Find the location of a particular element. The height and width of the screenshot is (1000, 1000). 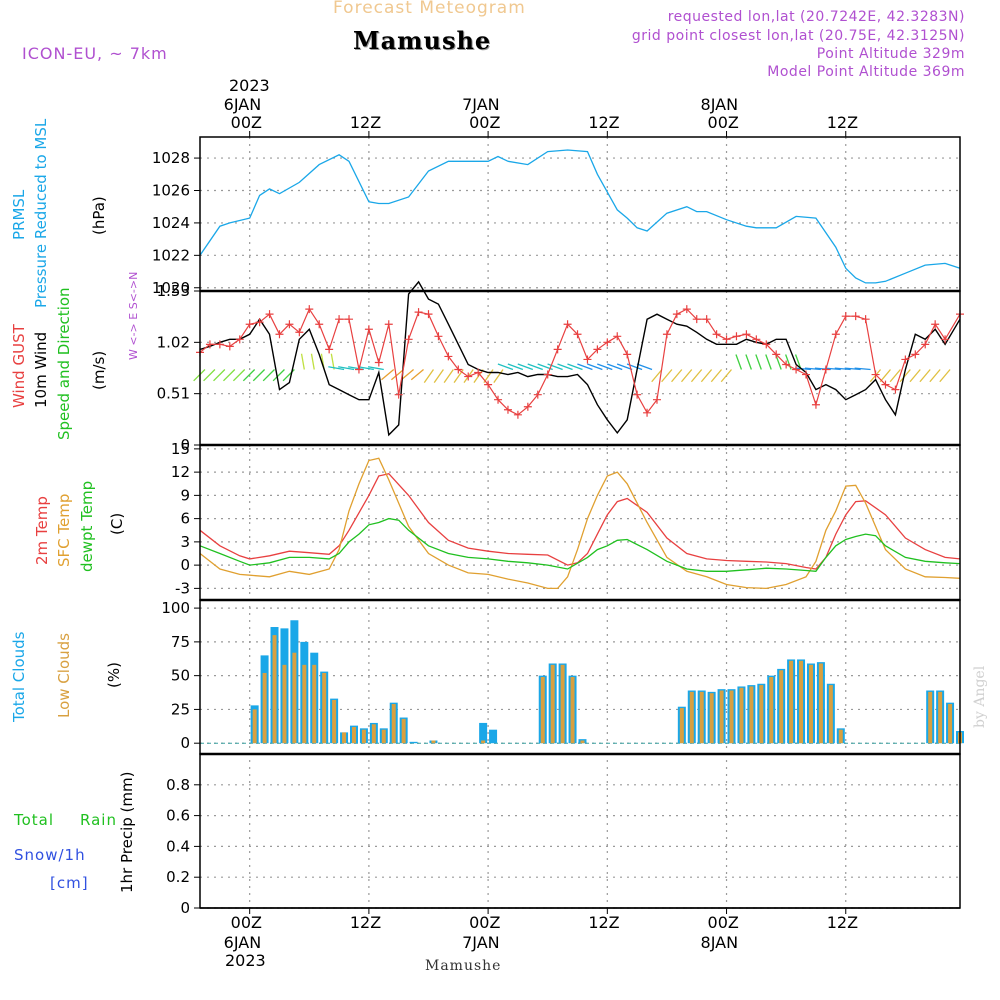

top-date-label: 7JAN is located at coordinates (481, 104).